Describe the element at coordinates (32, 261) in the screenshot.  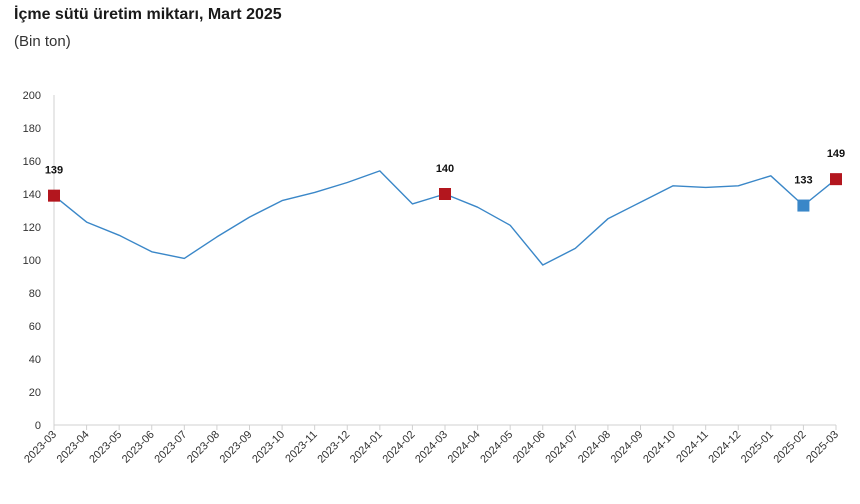
I see `y-tick-label: 100` at that location.